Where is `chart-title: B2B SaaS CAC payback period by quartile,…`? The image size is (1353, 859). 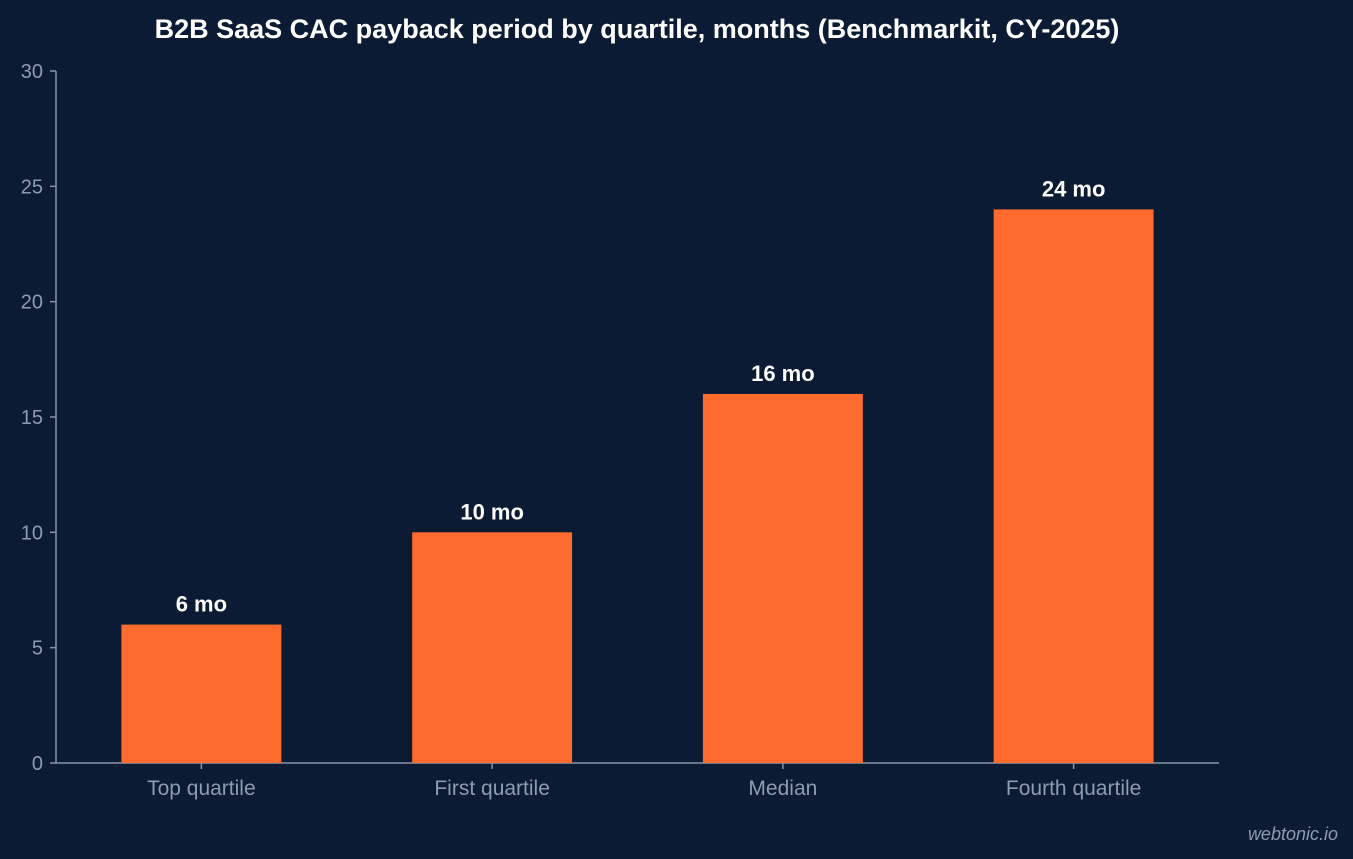
chart-title: B2B SaaS CAC payback period by quartile,… is located at coordinates (637, 29).